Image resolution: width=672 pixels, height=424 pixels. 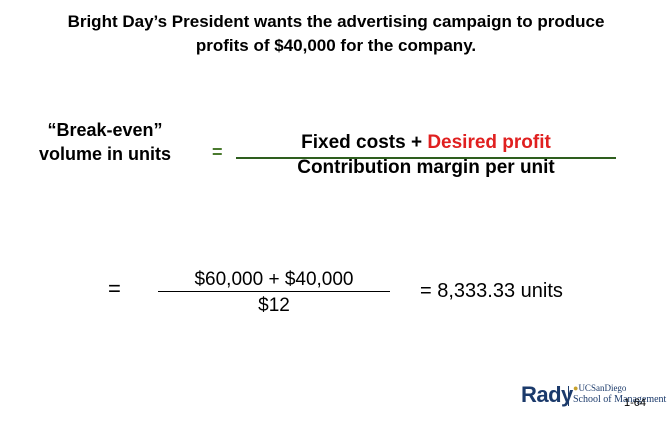 I want to click on ucsd-mark-icon: ●, so click(x=576, y=388).